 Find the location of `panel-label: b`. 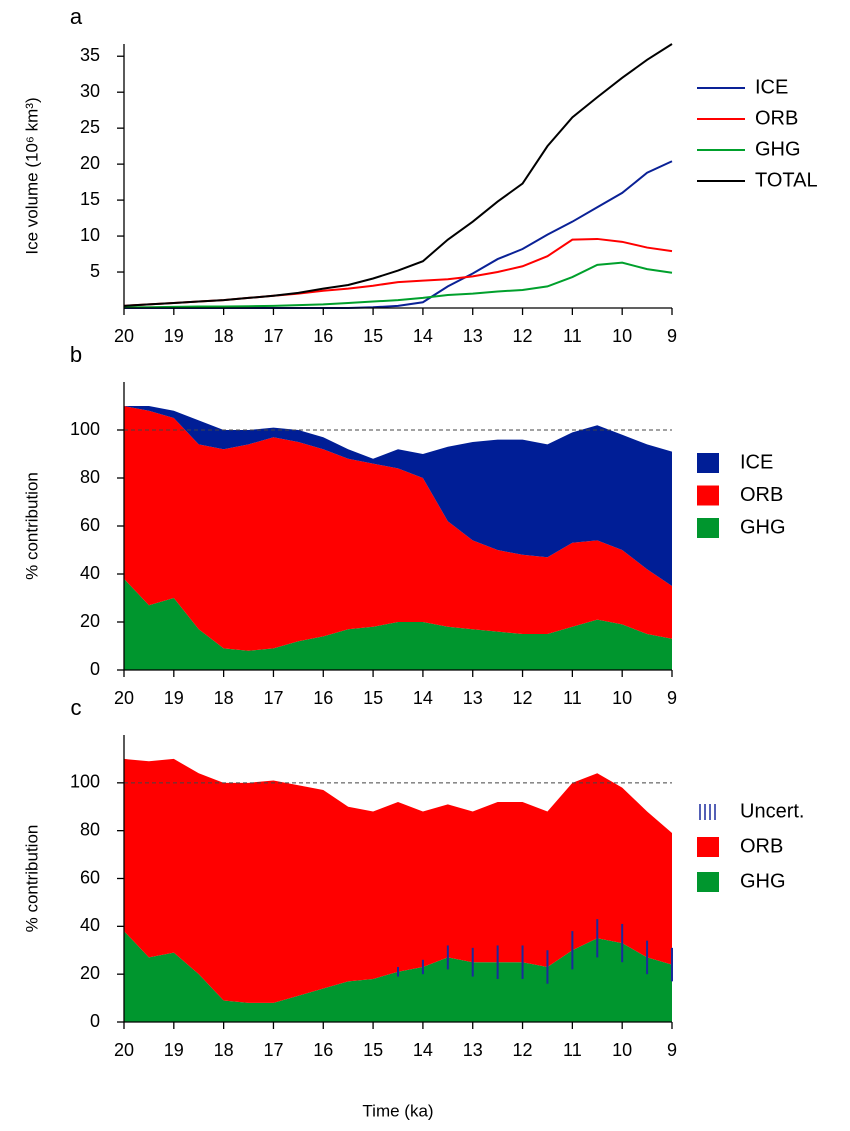

panel-label: b is located at coordinates (76, 354).